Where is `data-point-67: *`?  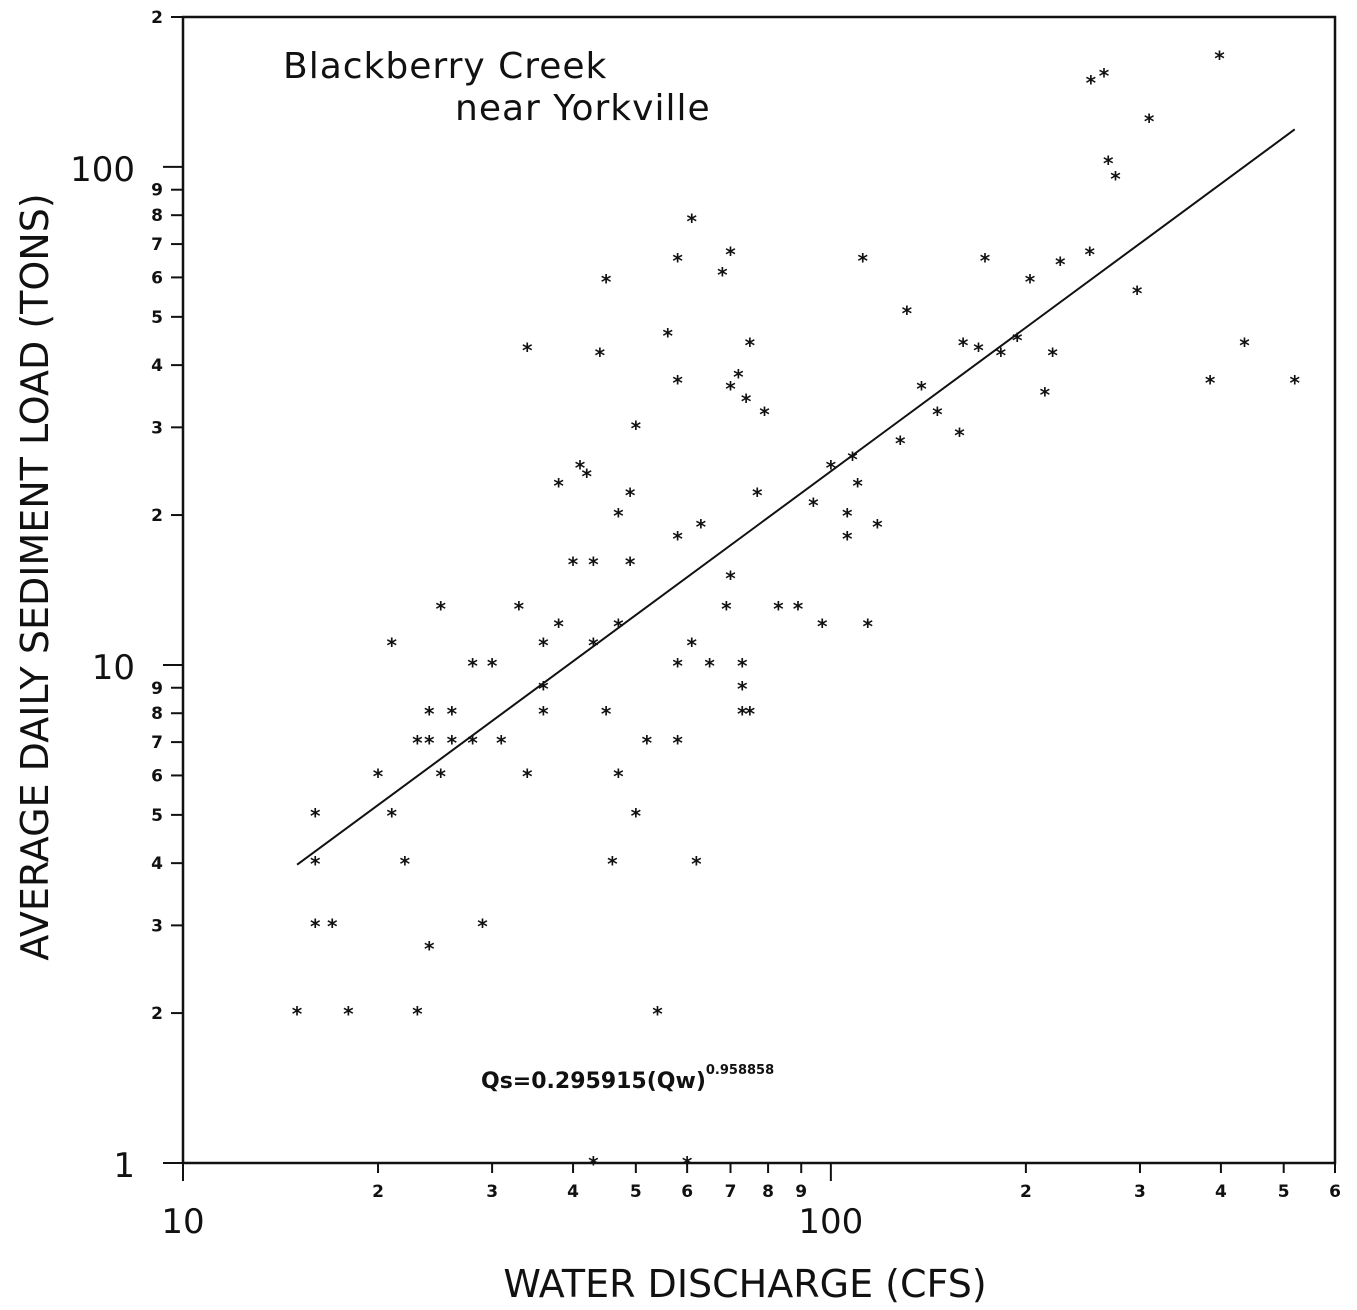
data-point-67: * is located at coordinates (730, 578).